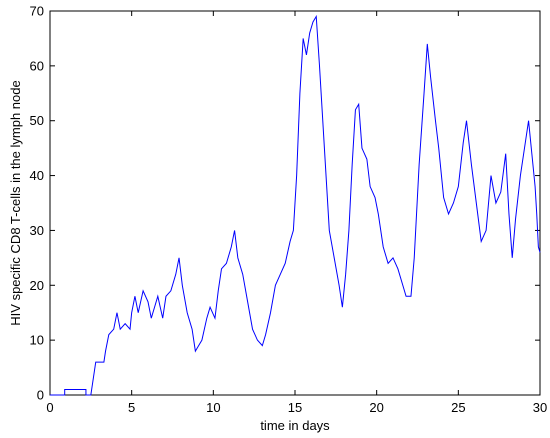  Describe the element at coordinates (295, 425) in the screenshot. I see `x-axis-label: time in days` at that location.